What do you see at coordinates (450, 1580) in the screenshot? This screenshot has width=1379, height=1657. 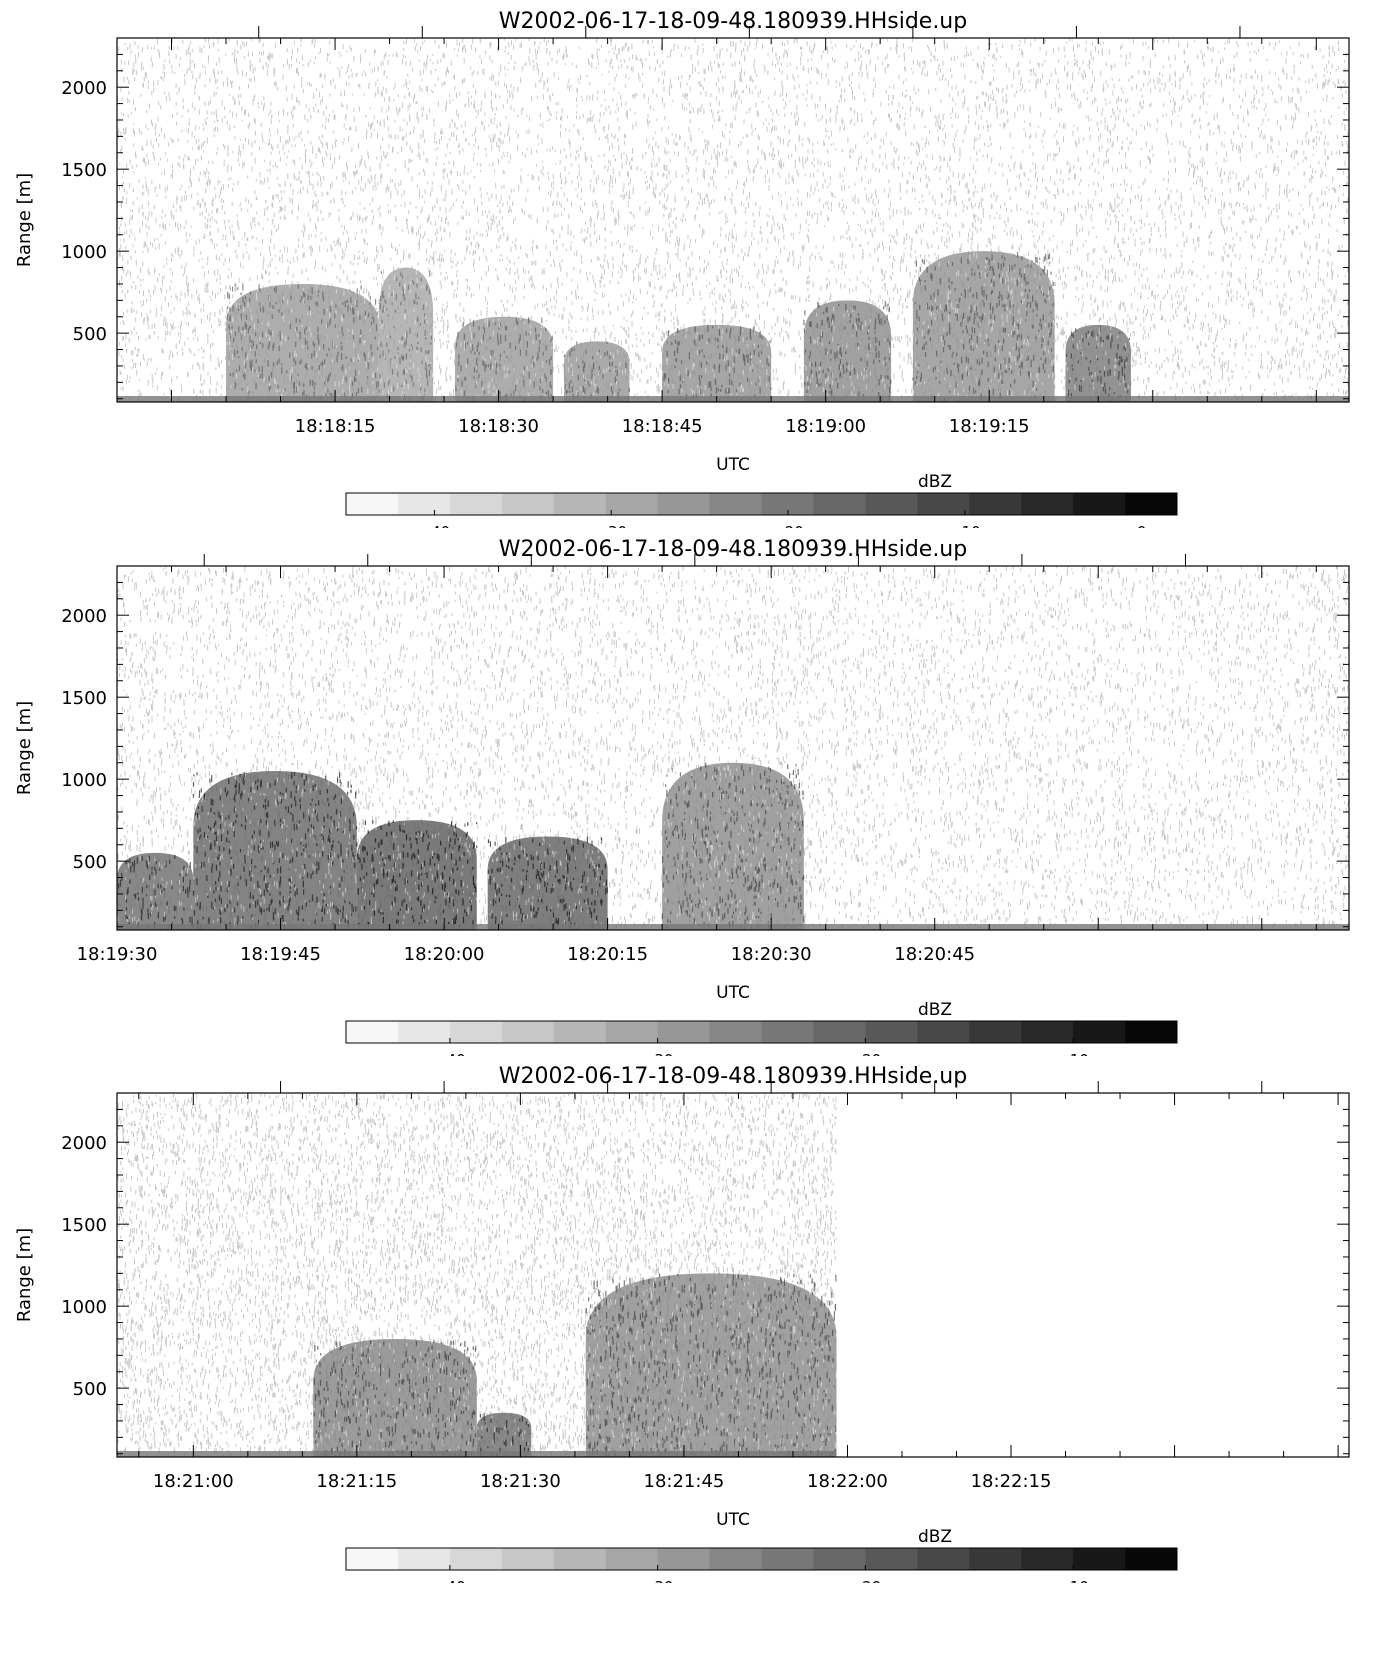 I see `colorbar-tick-label: −40` at bounding box center [450, 1580].